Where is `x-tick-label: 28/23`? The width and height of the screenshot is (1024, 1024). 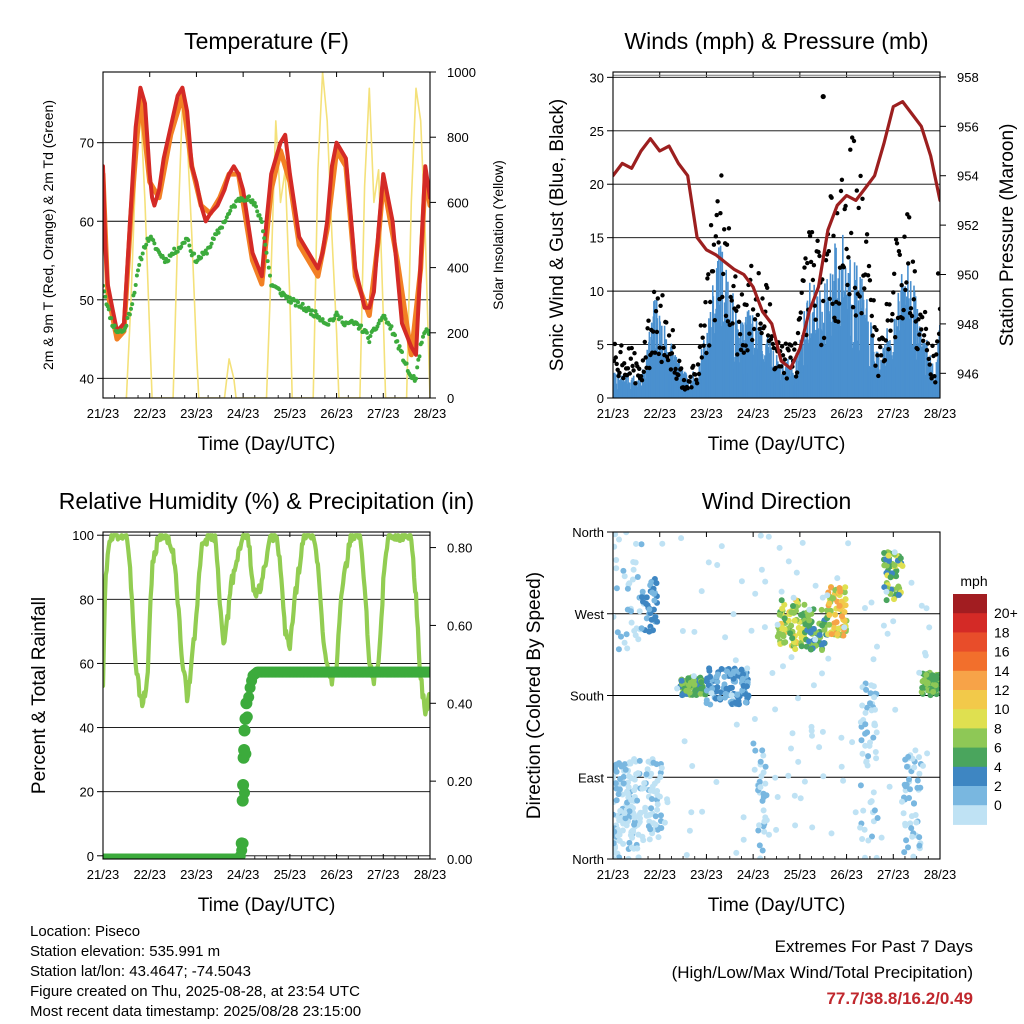 x-tick-label: 28/23 is located at coordinates (430, 874).